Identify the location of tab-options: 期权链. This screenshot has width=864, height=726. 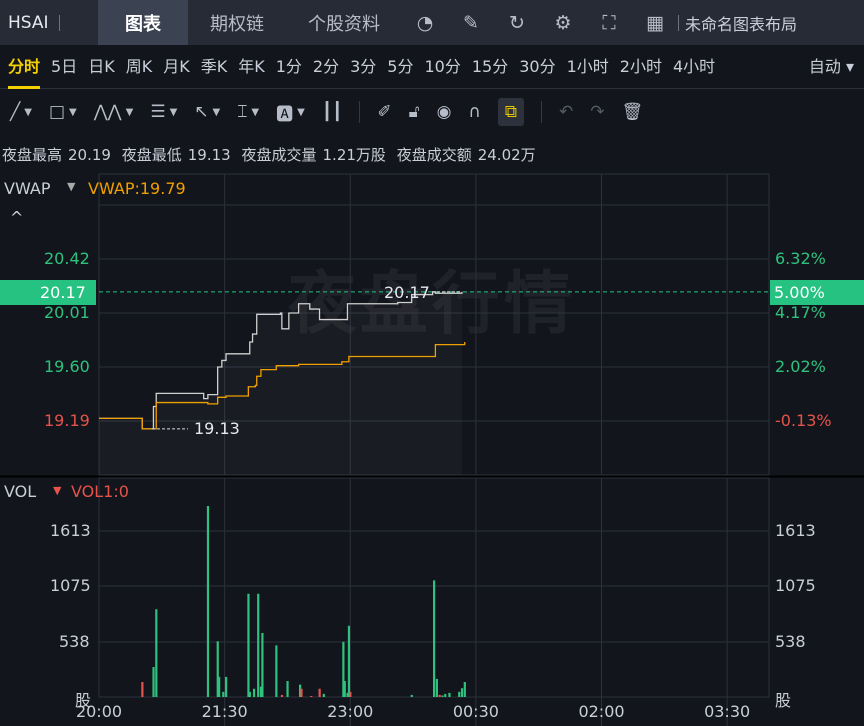
(237, 24).